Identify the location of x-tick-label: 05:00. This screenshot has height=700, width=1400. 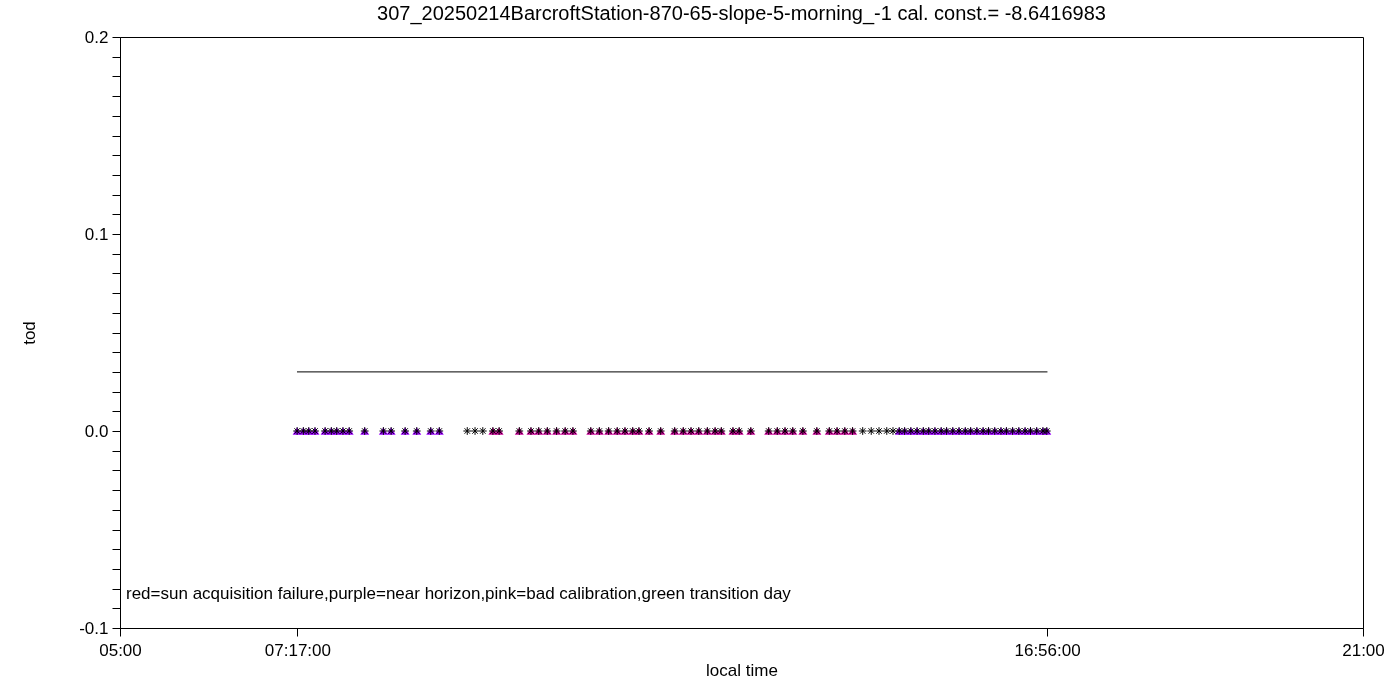
(120, 650).